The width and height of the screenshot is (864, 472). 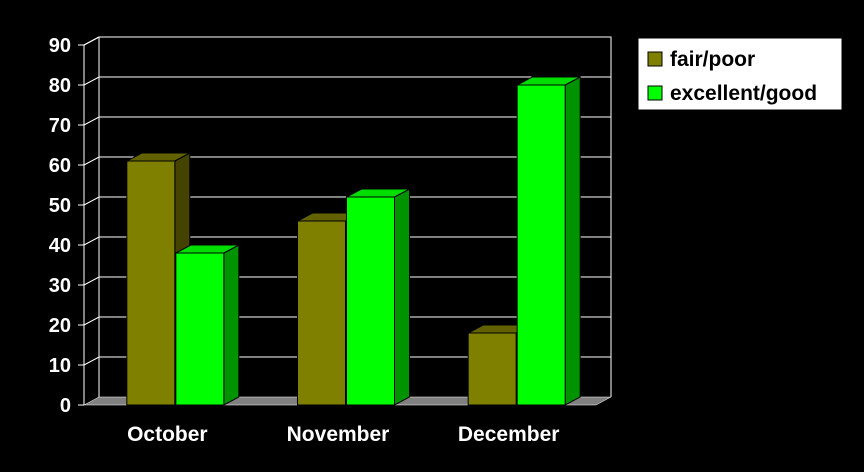 I want to click on x-axis-labels: October November December, so click(x=343, y=434).